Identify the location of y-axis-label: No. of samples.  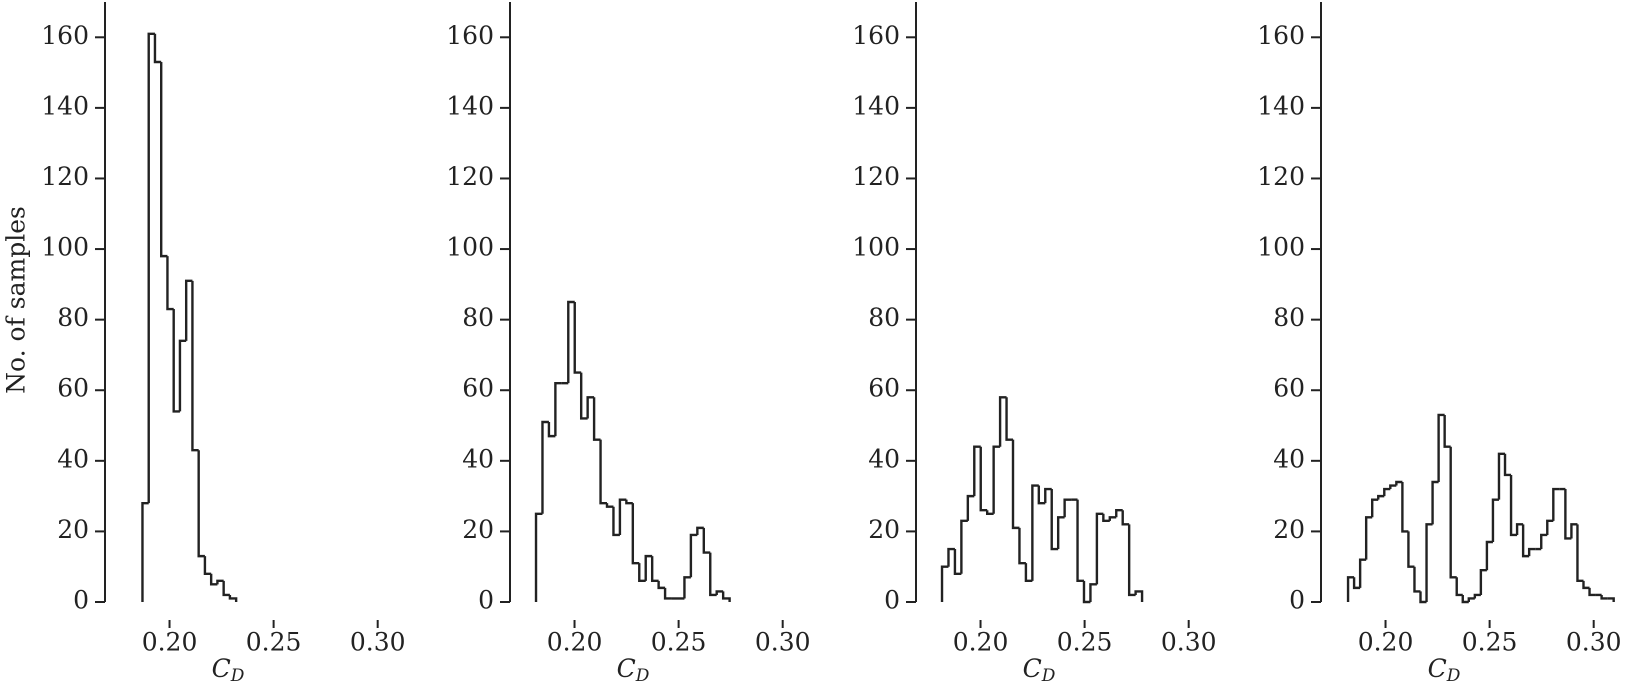
(16, 300).